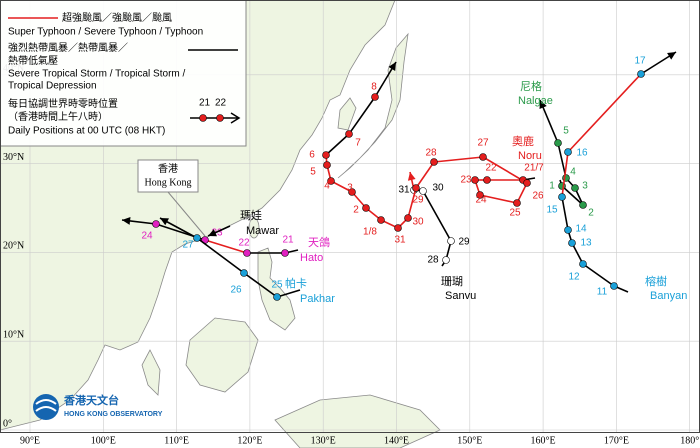 This screenshot has height=448, width=700. Describe the element at coordinates (347, 114) in the screenshot. I see `korea` at that location.